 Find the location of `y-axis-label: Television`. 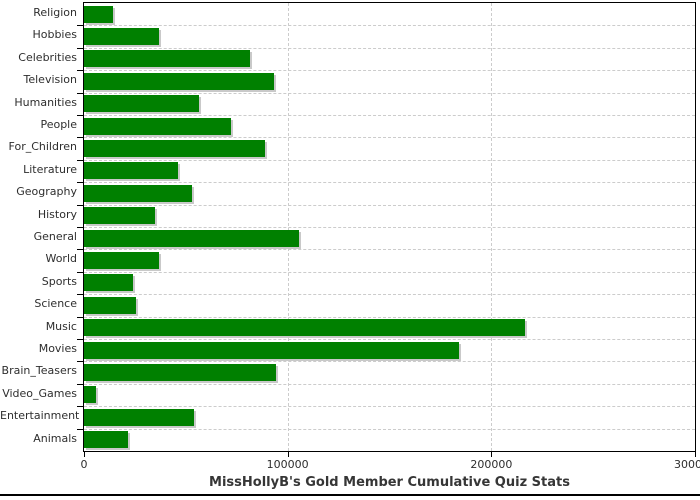

y-axis-label: Television is located at coordinates (50, 80).